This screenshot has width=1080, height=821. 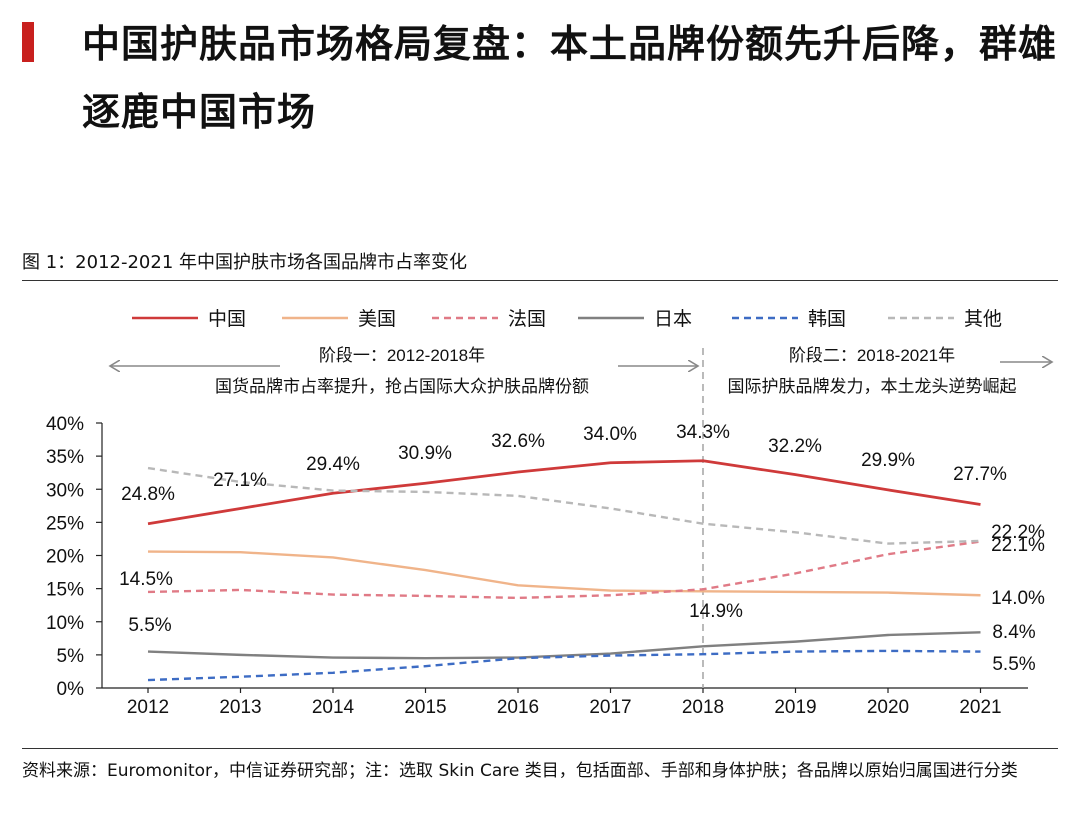 What do you see at coordinates (65, 590) in the screenshot?
I see `y-tick-label: 15%` at bounding box center [65, 590].